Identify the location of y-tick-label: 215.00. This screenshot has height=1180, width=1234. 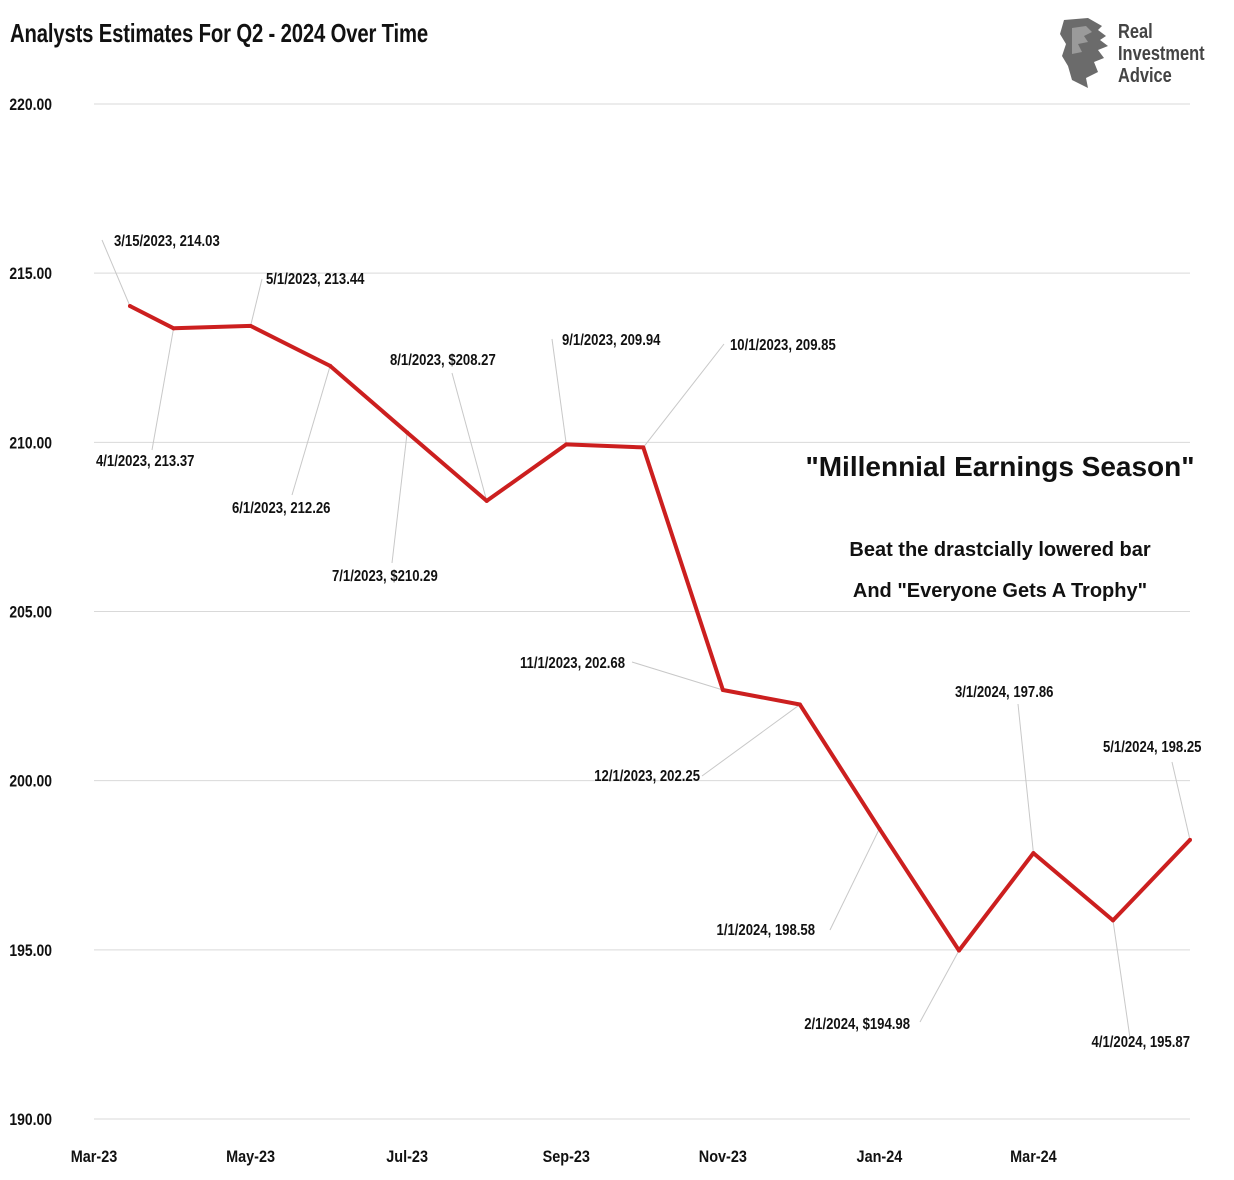
(30, 274).